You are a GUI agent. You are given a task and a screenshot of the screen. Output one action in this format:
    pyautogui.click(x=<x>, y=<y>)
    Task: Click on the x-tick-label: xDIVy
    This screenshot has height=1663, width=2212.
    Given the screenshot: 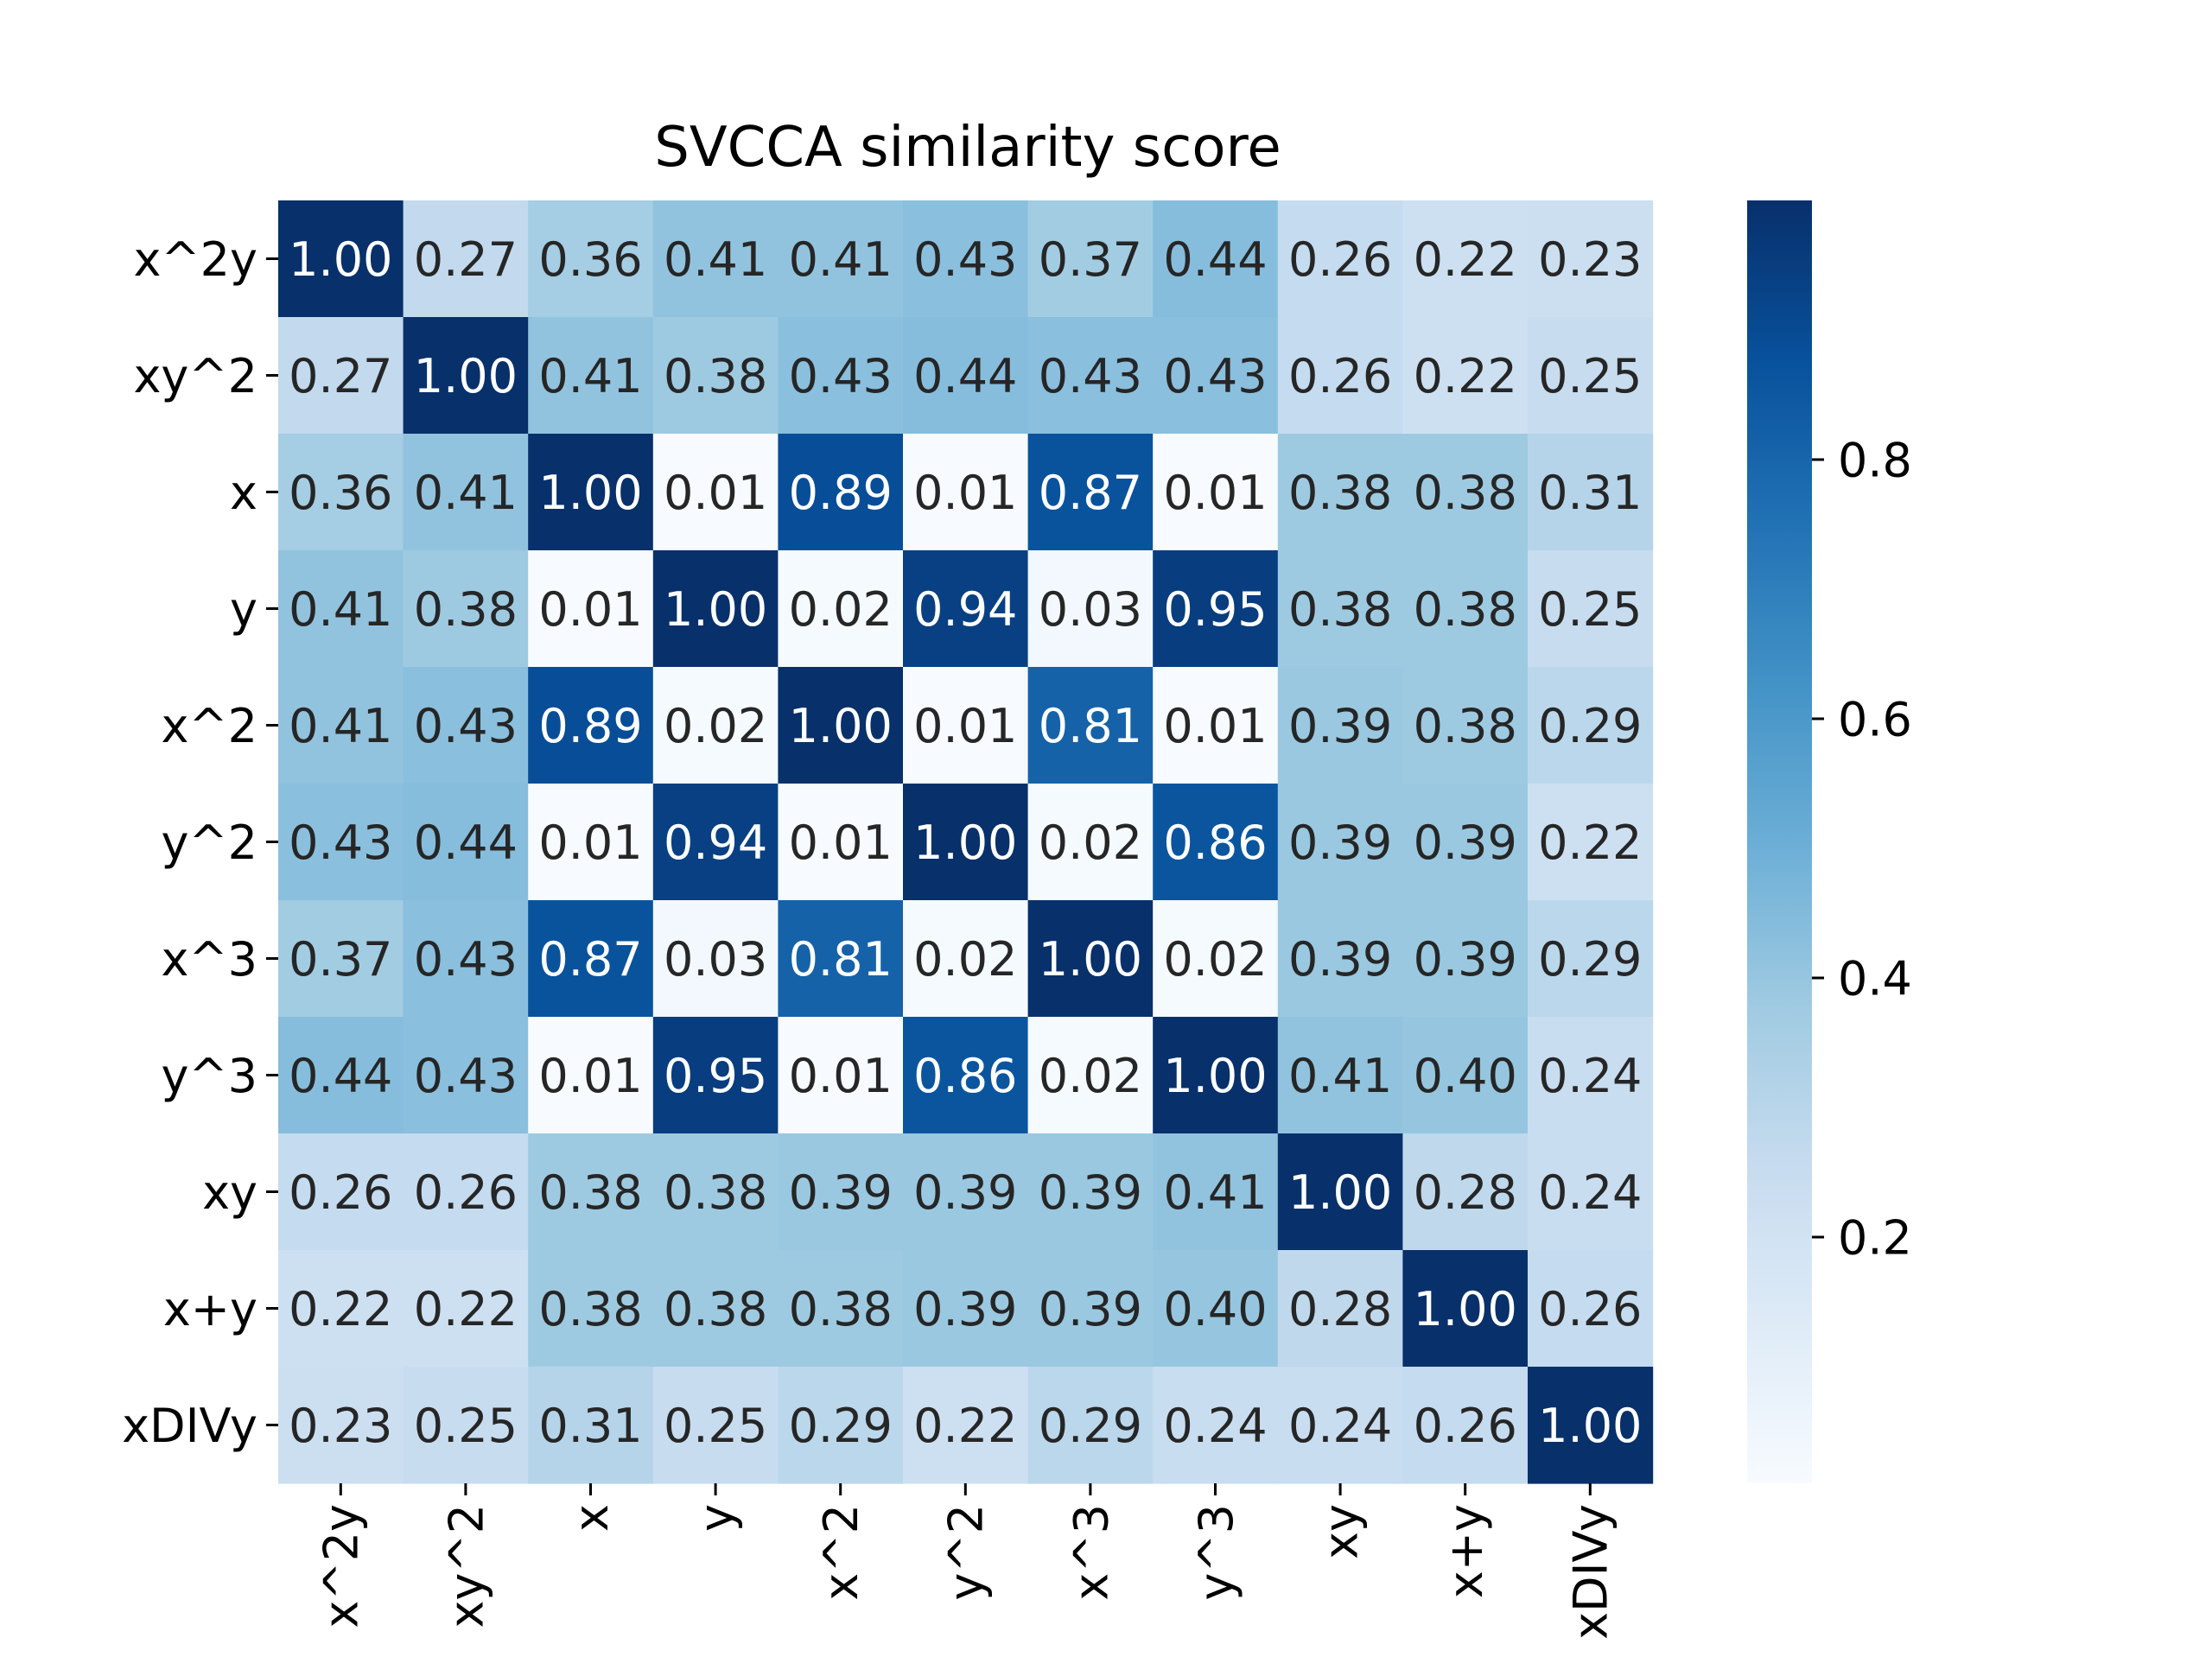 What is the action you would take?
    pyautogui.click(x=1591, y=1572)
    